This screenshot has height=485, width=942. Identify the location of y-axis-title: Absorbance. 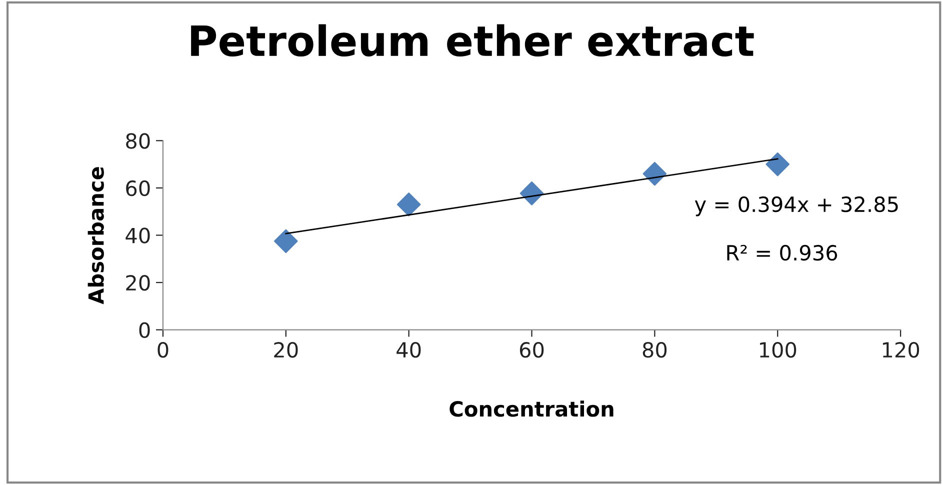
(96, 235).